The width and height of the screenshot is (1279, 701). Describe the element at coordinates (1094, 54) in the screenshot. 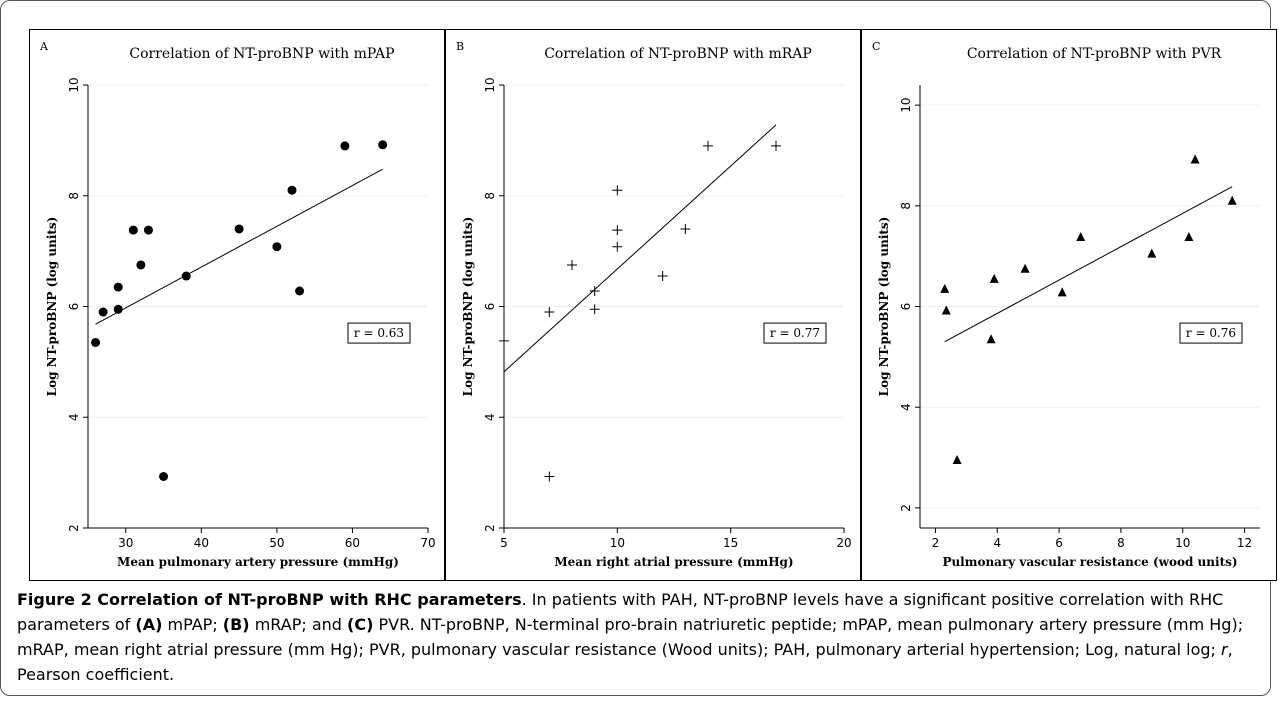

I see `chart-title: Correlation of NT-proBNP with PVR` at that location.